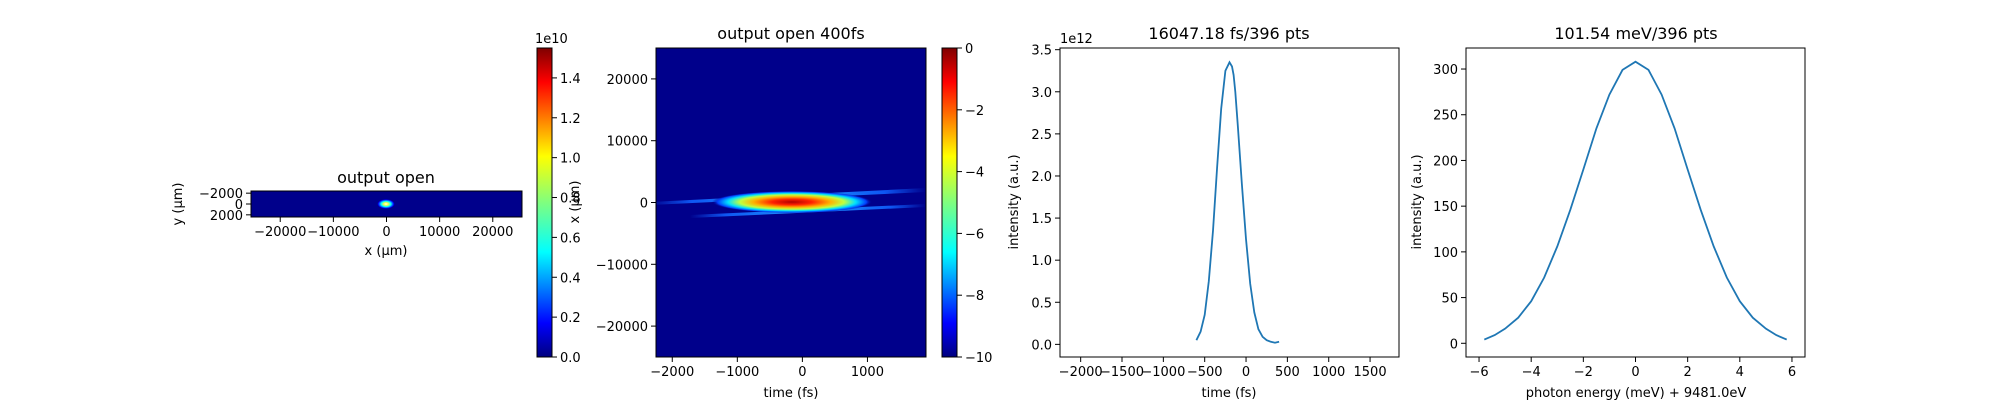 This screenshot has height=400, width=2000. Describe the element at coordinates (767, 368) in the screenshot. I see `panel2-x-ticks: −2000 −1000 0 1000` at that location.